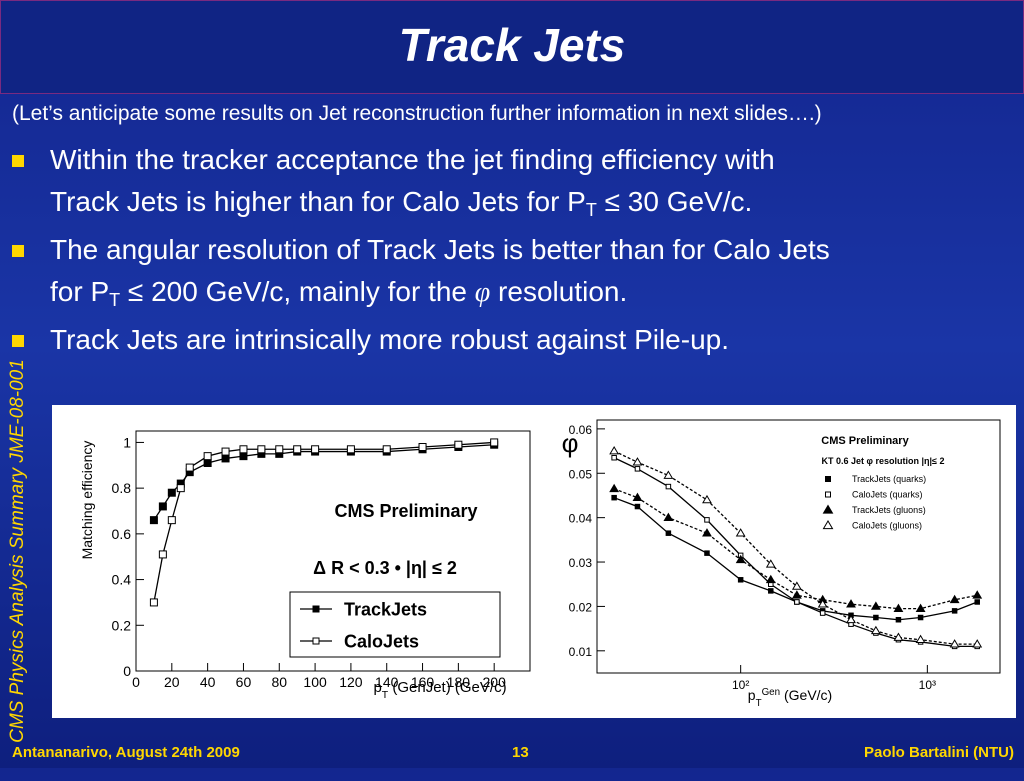  I want to click on x-tick-label: 160, so click(423, 682).